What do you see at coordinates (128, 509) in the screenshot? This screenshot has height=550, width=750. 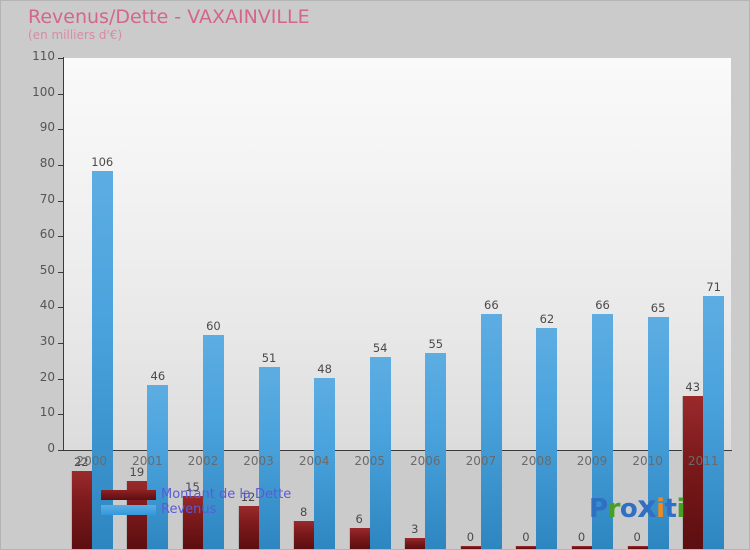 I see `legend-swatch-revenus` at bounding box center [128, 509].